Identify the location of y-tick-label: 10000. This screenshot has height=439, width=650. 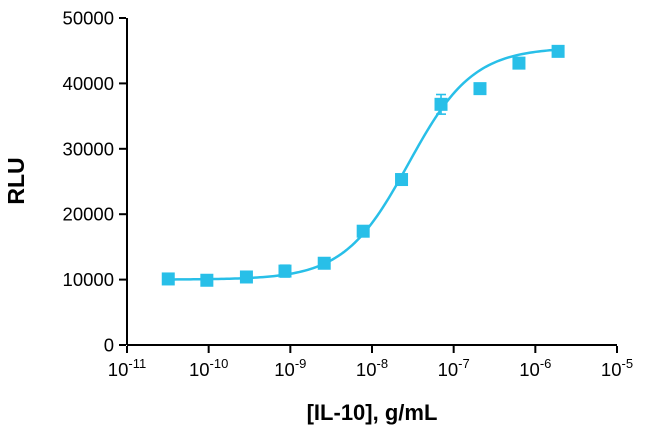
(88, 279).